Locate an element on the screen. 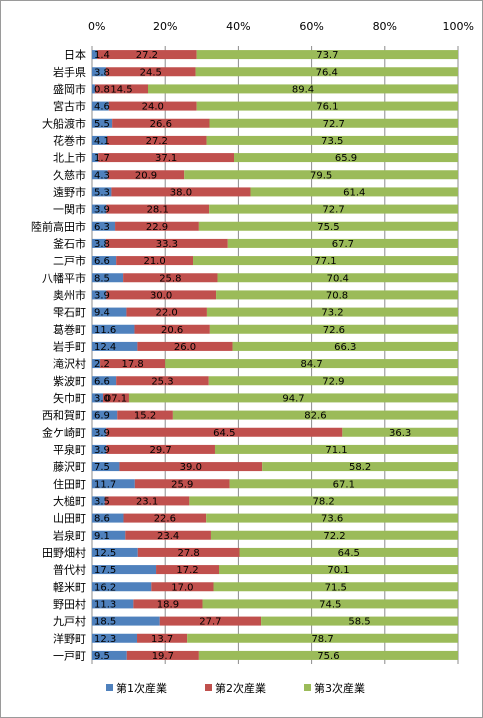  data-label: 67.7 is located at coordinates (343, 244).